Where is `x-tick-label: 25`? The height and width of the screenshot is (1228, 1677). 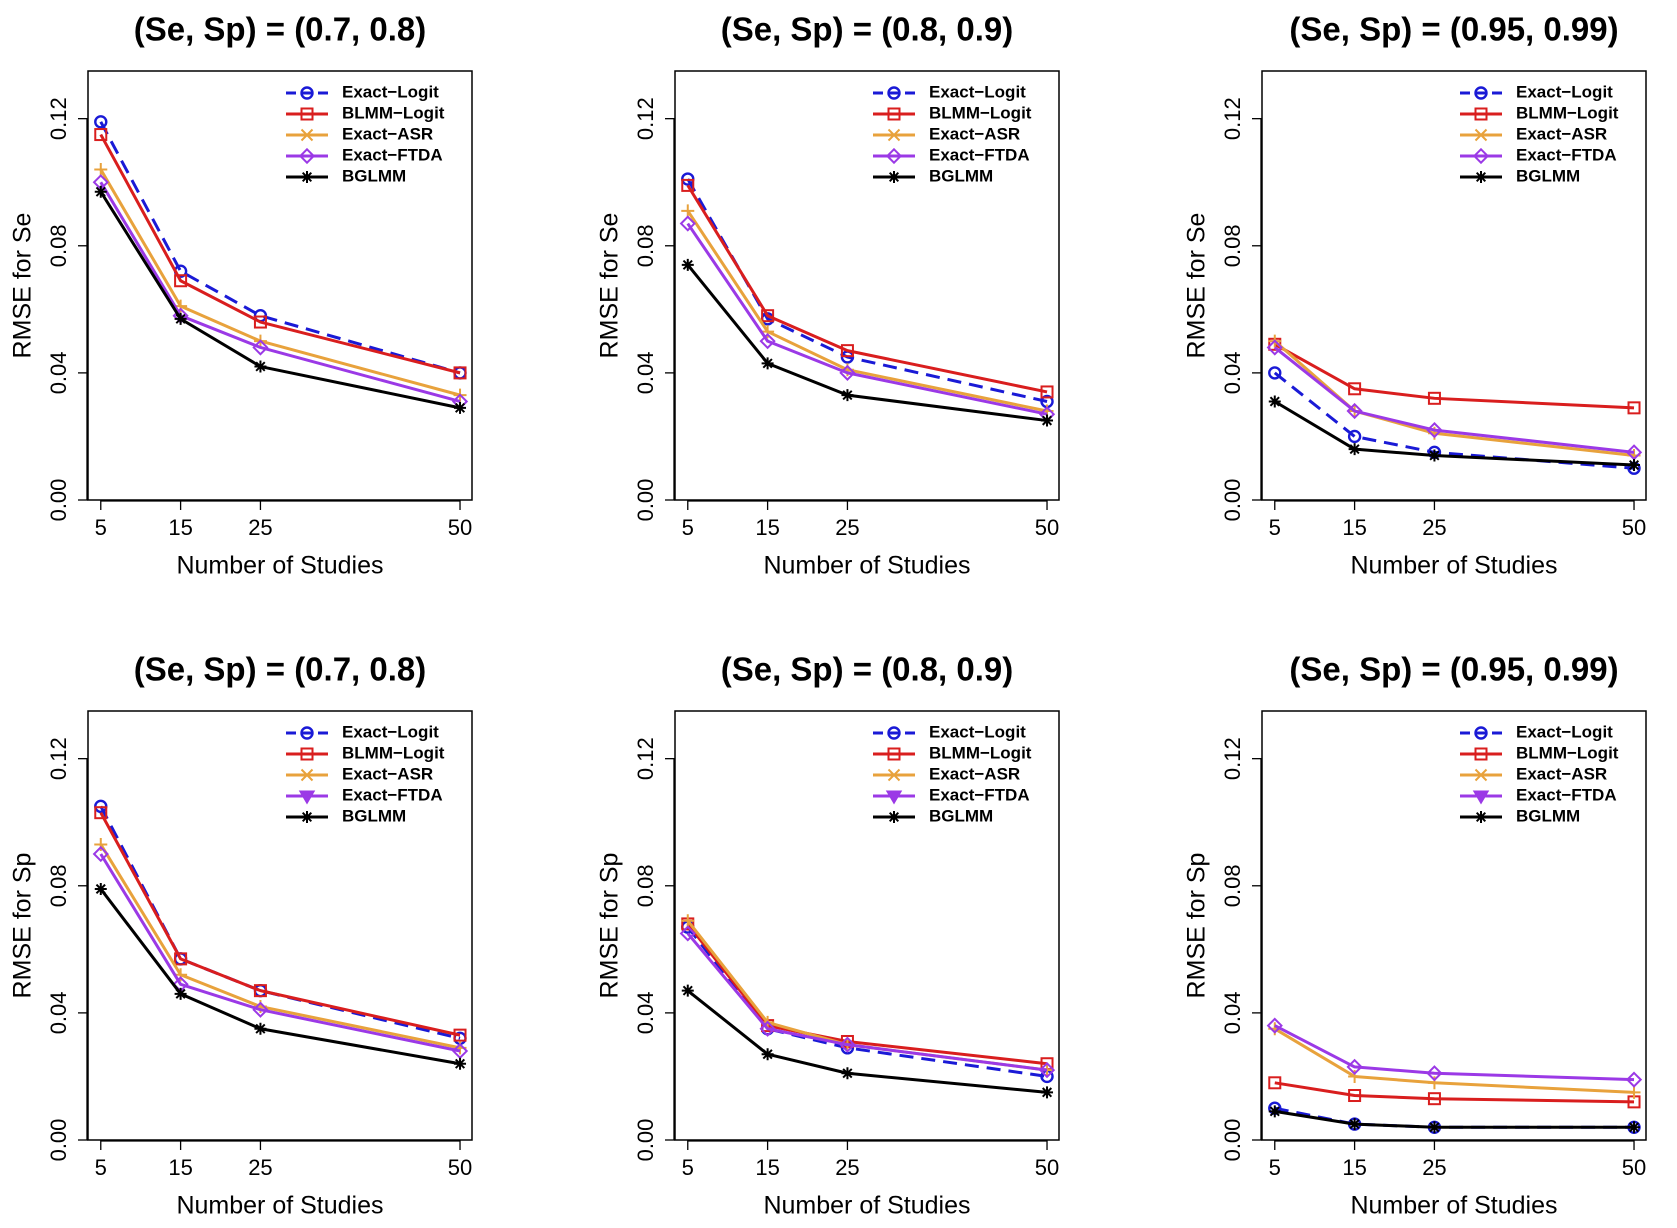
x-tick-label: 25 is located at coordinates (847, 1167).